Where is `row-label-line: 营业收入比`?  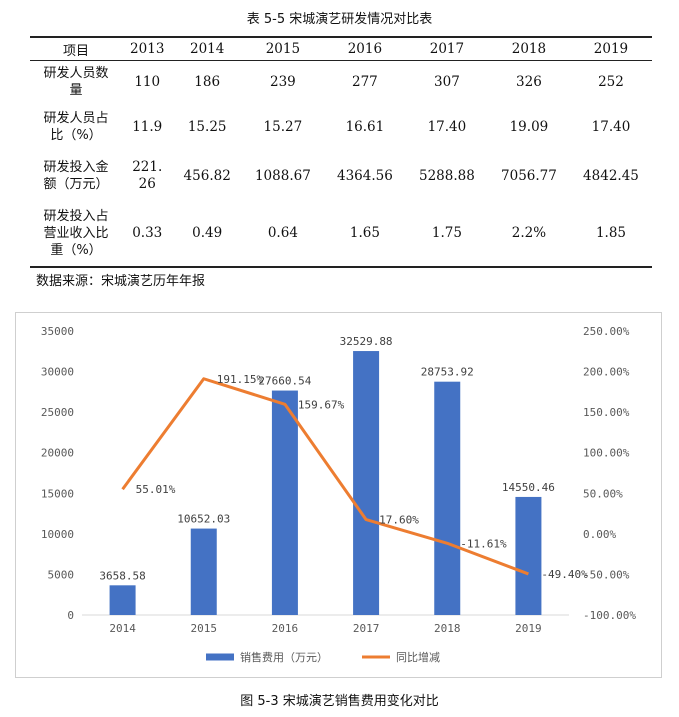 row-label-line: 营业收入比 is located at coordinates (76, 233).